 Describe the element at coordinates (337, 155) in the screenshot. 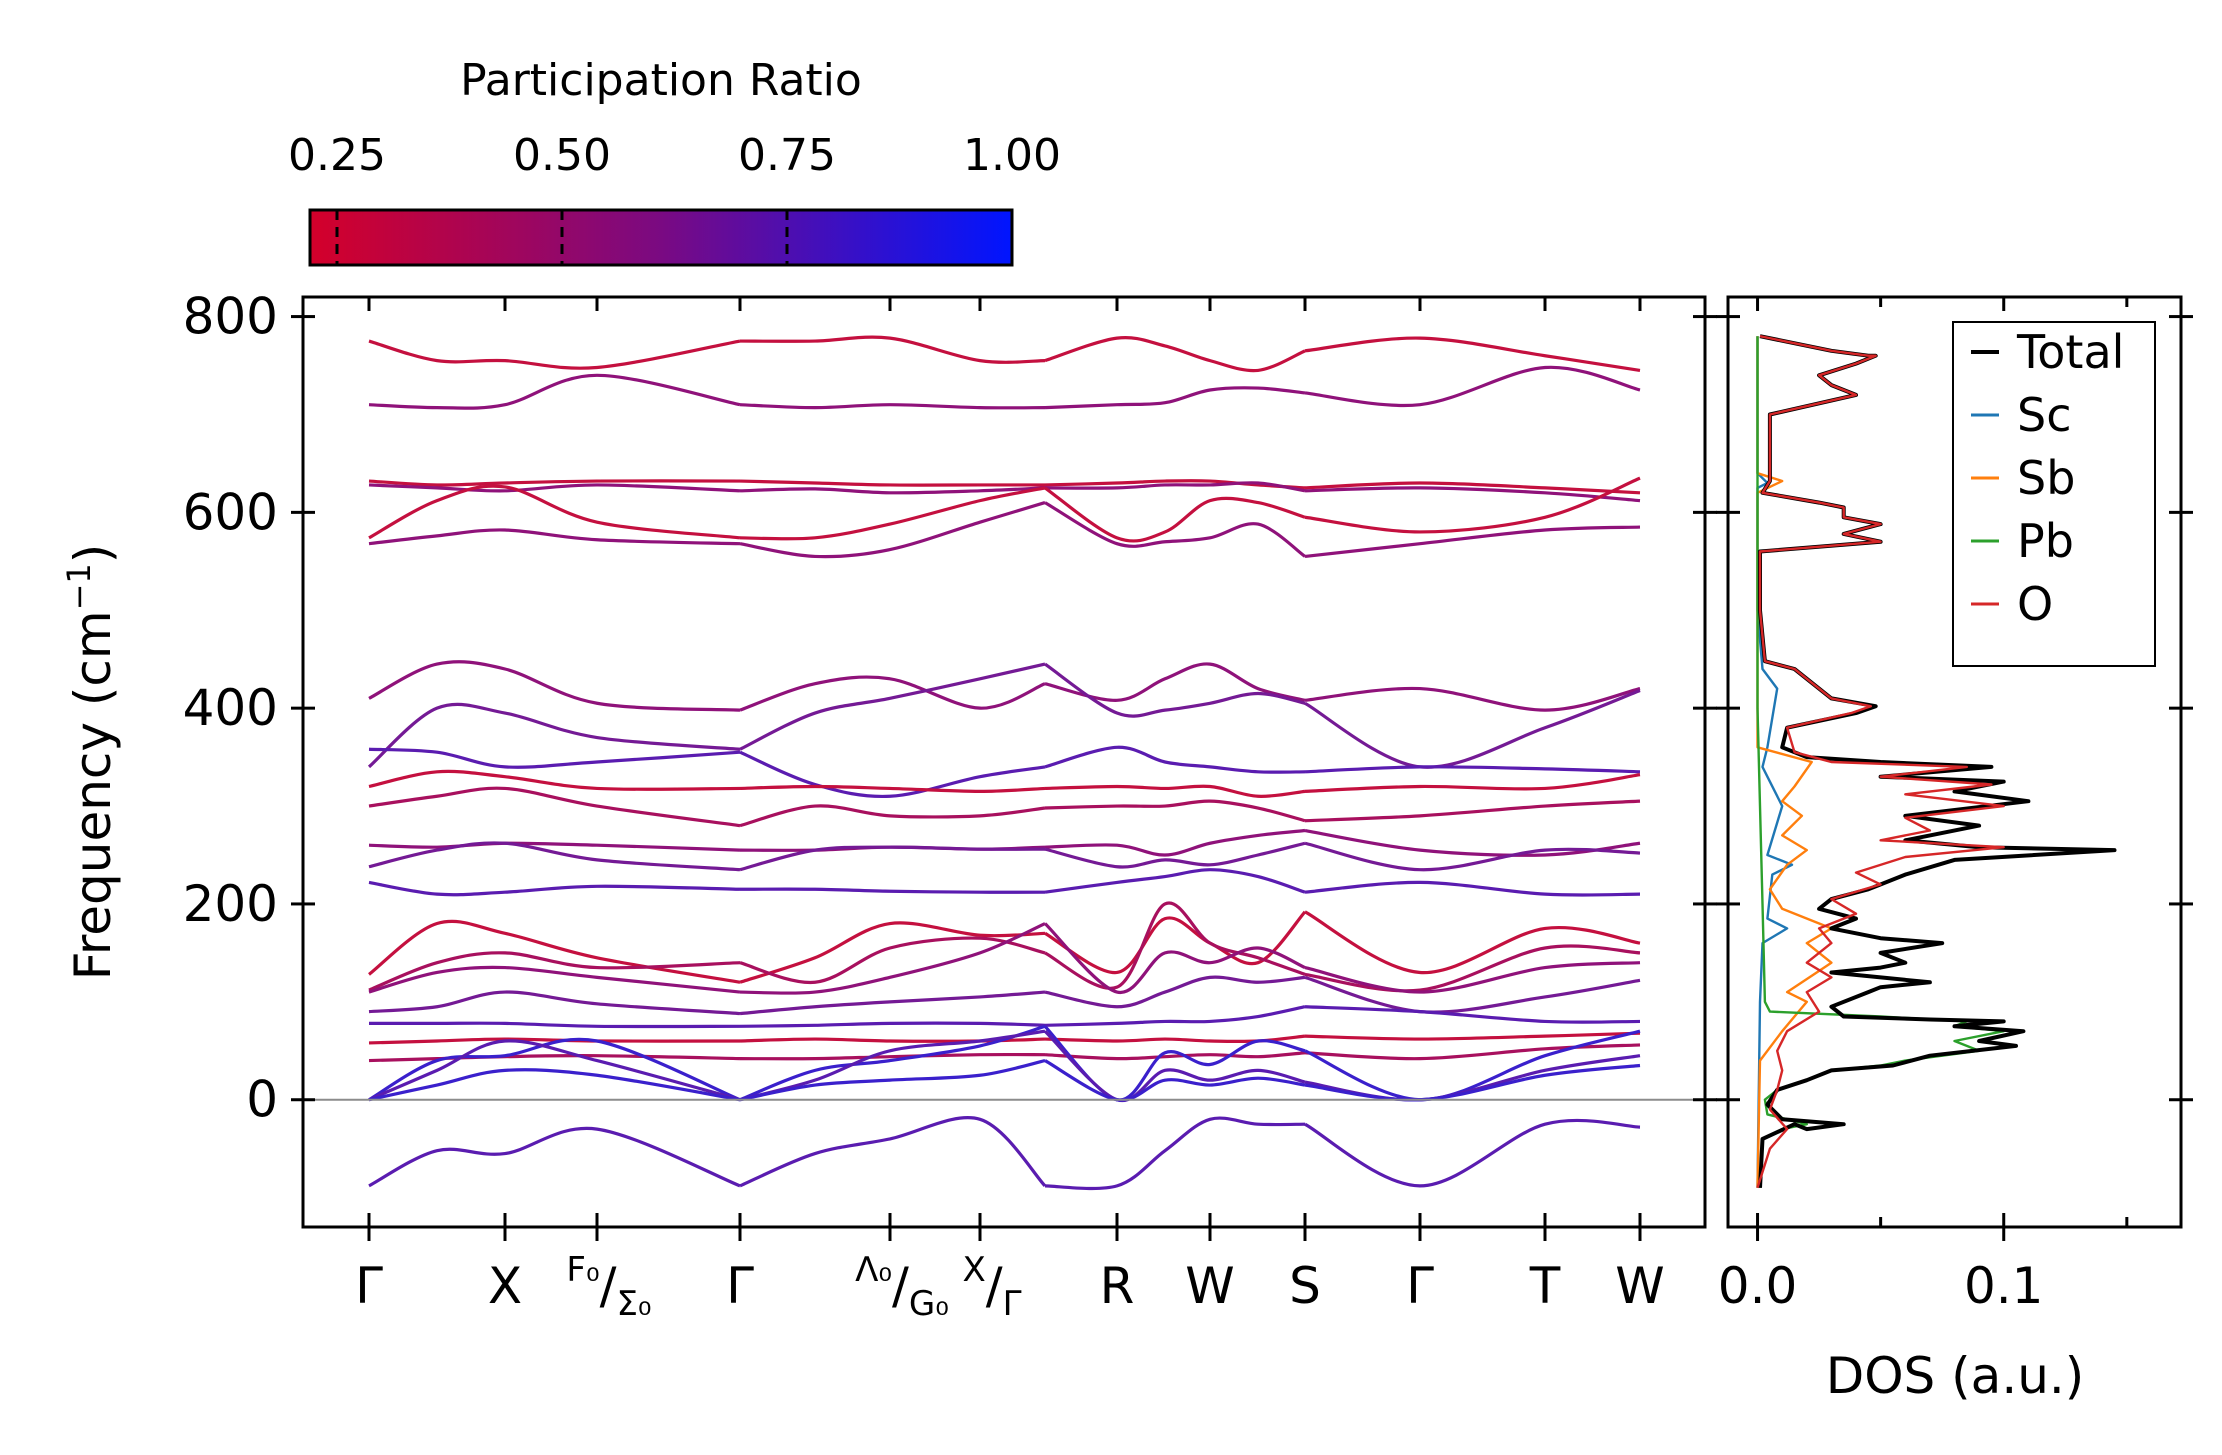

I see `colorbar-tick-label: 0.25` at that location.